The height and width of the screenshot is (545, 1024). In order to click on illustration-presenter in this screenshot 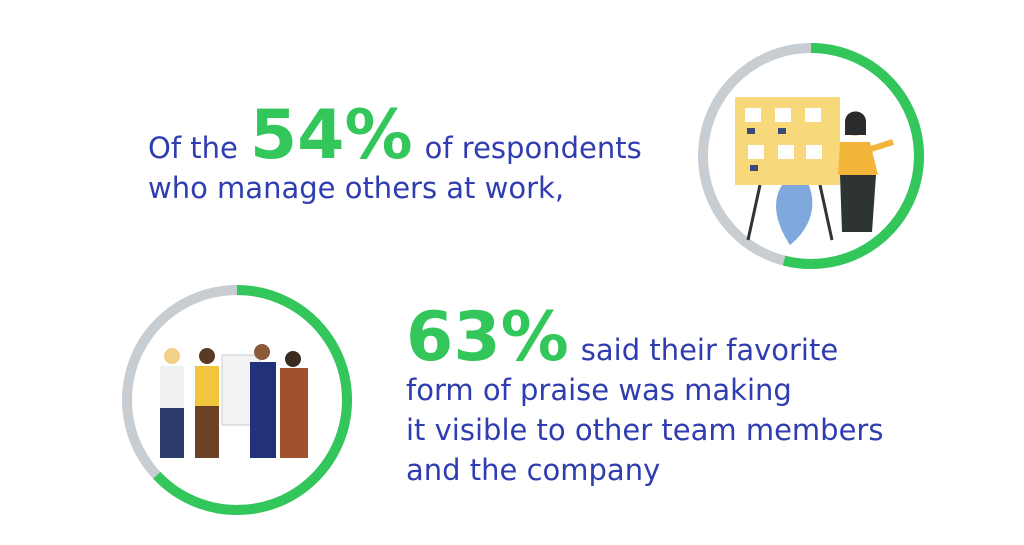, I will do `click(814, 171)`.